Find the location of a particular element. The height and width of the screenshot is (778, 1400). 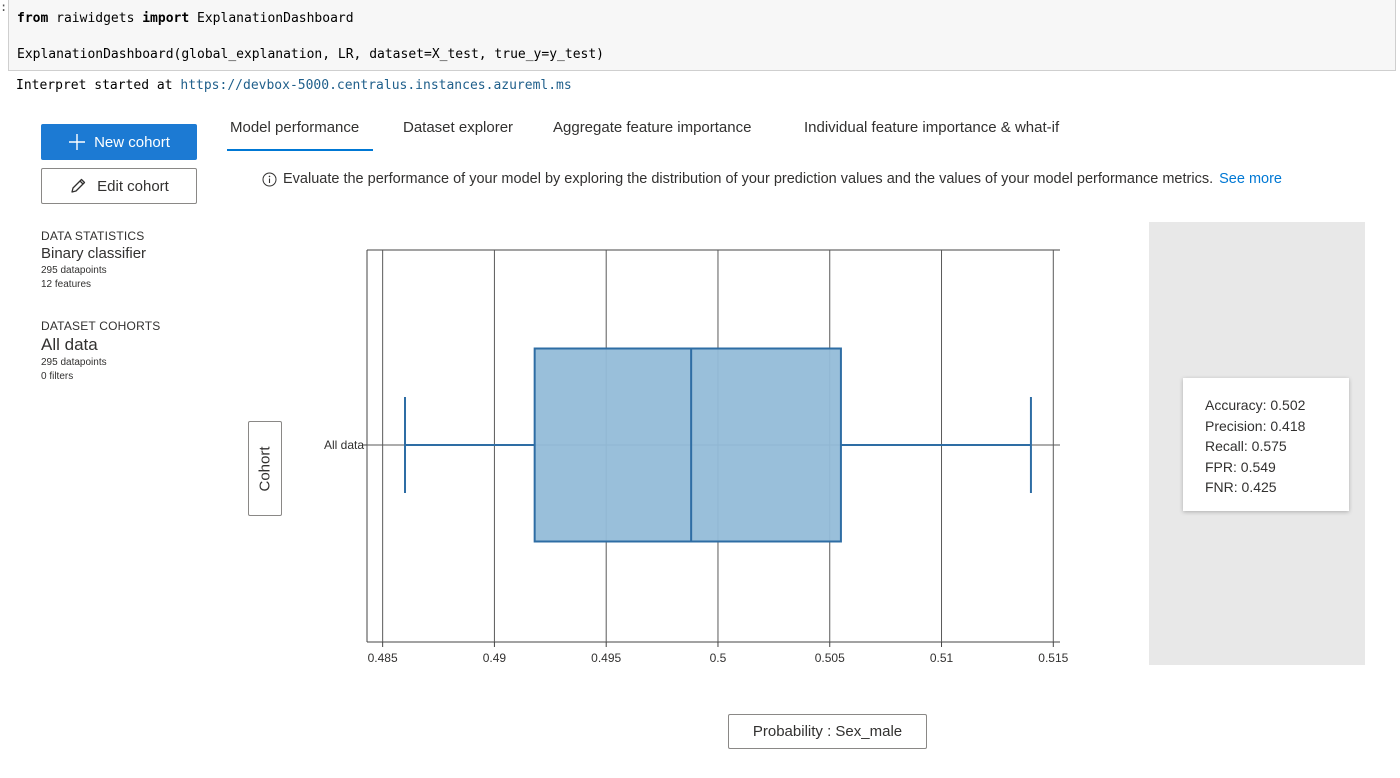

tab-model-performance: Model performance is located at coordinates (295, 127).